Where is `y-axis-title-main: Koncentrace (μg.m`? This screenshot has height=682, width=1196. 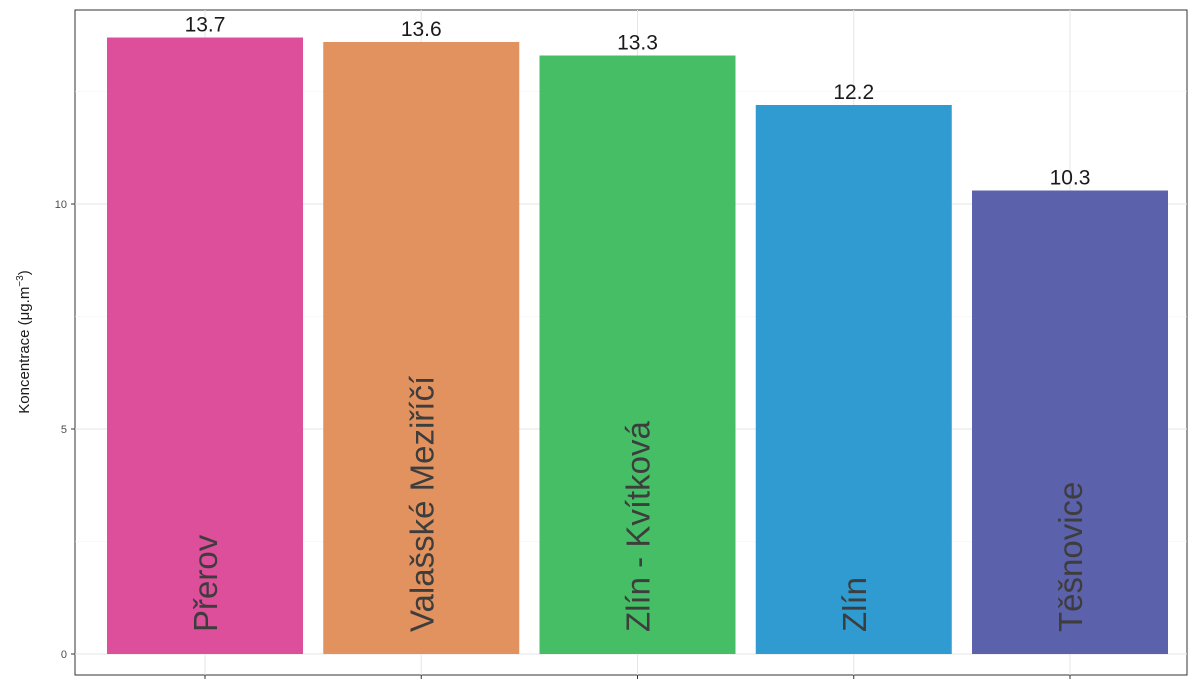 y-axis-title-main: Koncentrace (μg.m is located at coordinates (24, 350).